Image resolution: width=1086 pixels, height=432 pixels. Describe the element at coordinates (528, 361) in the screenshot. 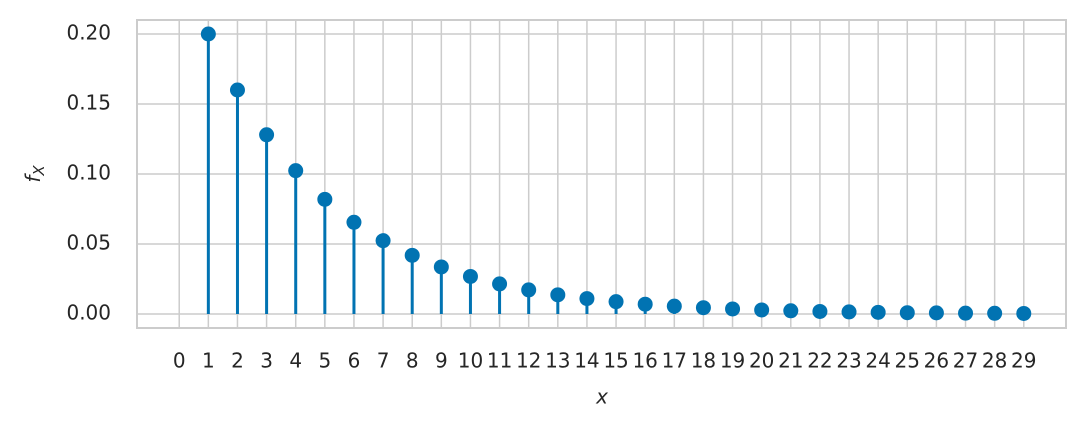

I see `x-tick-label: 12` at that location.